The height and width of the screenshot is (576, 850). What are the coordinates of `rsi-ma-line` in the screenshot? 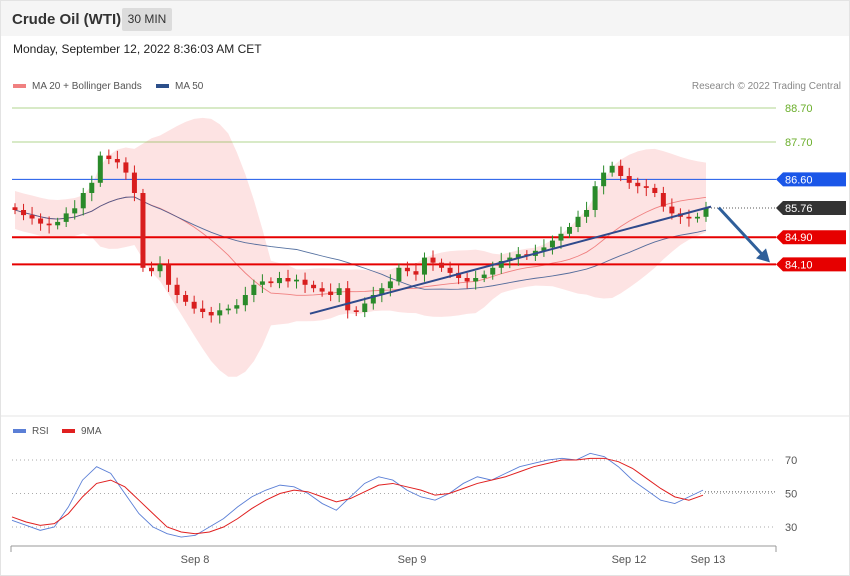 It's located at (357, 496).